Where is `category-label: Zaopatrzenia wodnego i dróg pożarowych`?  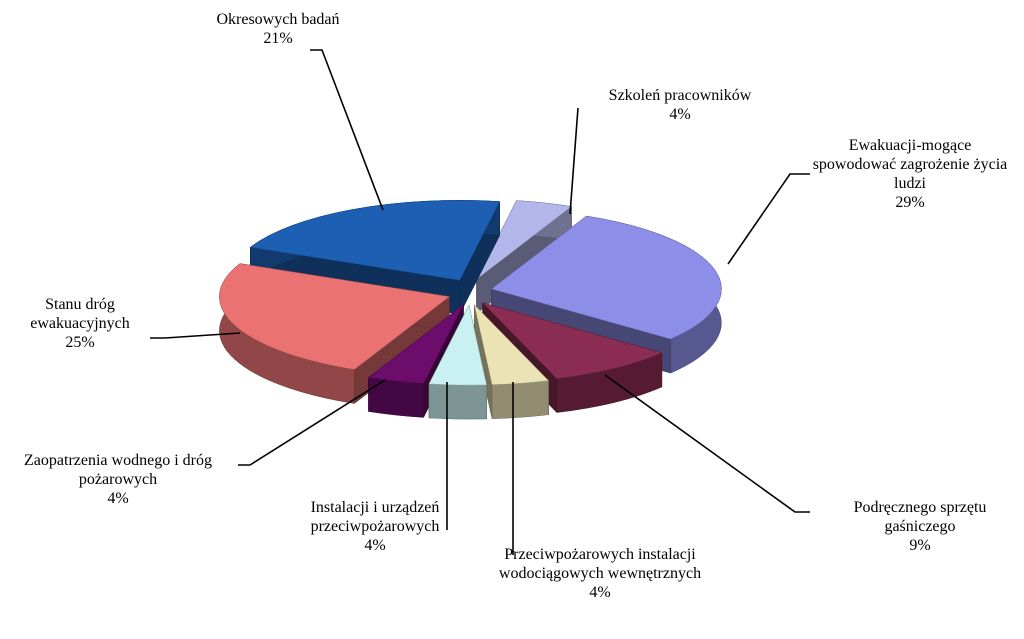 category-label: Zaopatrzenia wodnego i dróg pożarowych is located at coordinates (118, 470).